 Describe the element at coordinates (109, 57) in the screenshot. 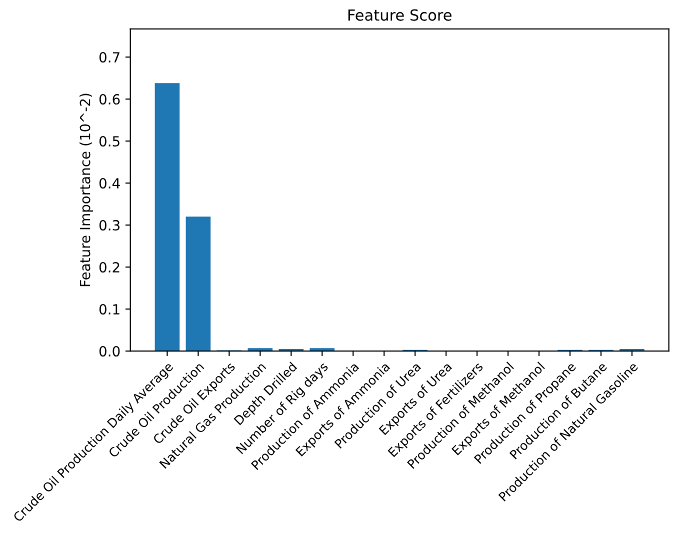

I see `y-tick-label: 0.7` at that location.